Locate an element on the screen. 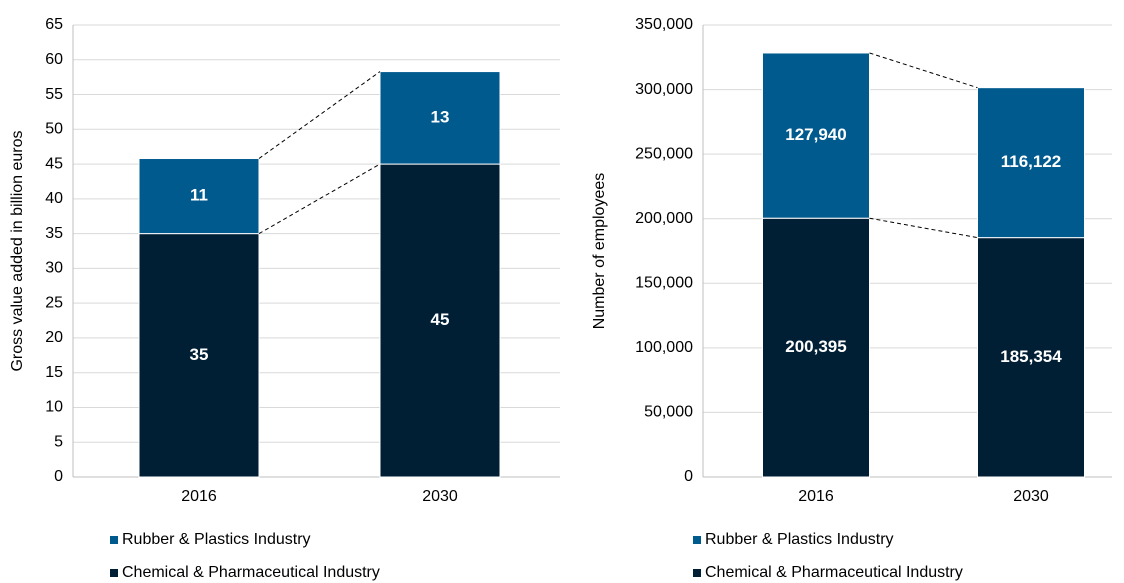 This screenshot has width=1124, height=583. y-tick-label: 45 is located at coordinates (54, 163).